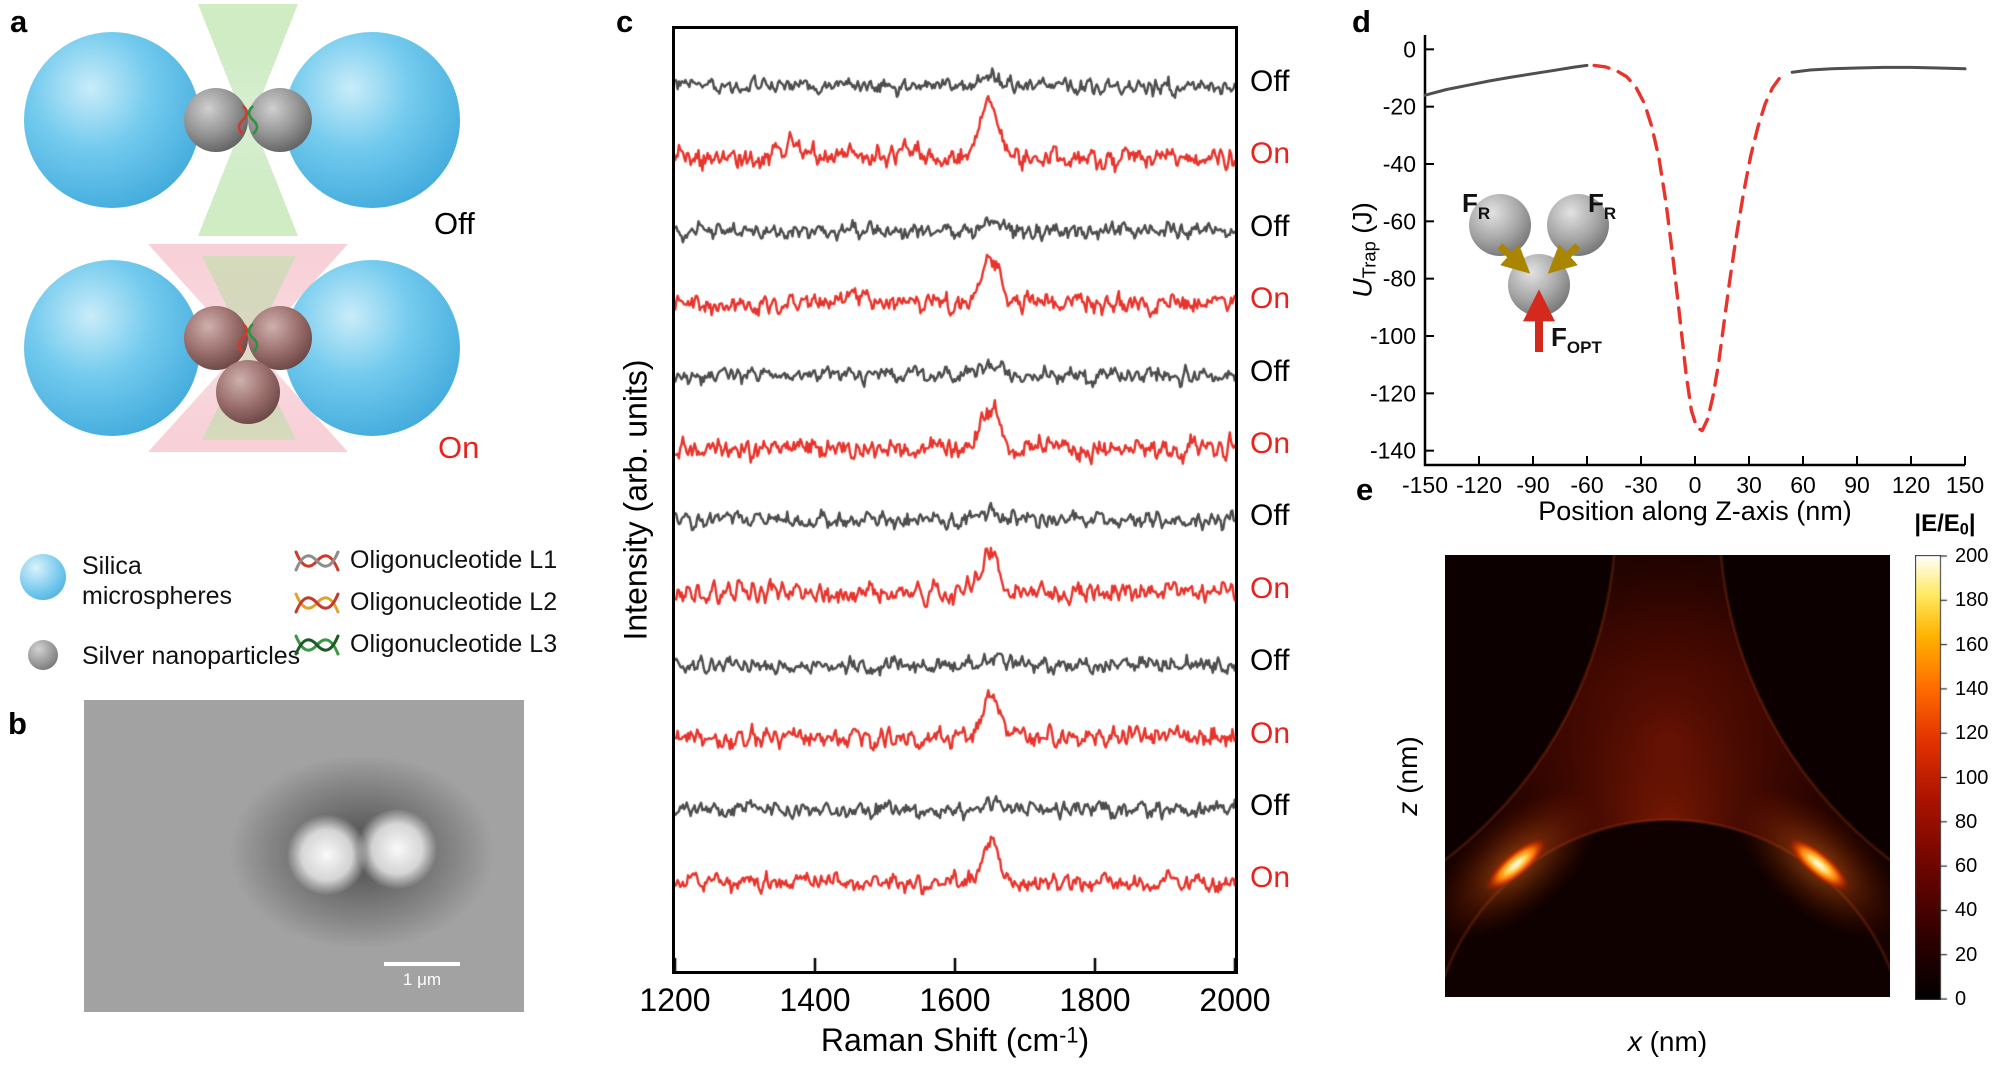 This screenshot has width=2003, height=1071. Describe the element at coordinates (1803, 485) in the screenshot. I see `trap-x-tick-label: 60` at that location.